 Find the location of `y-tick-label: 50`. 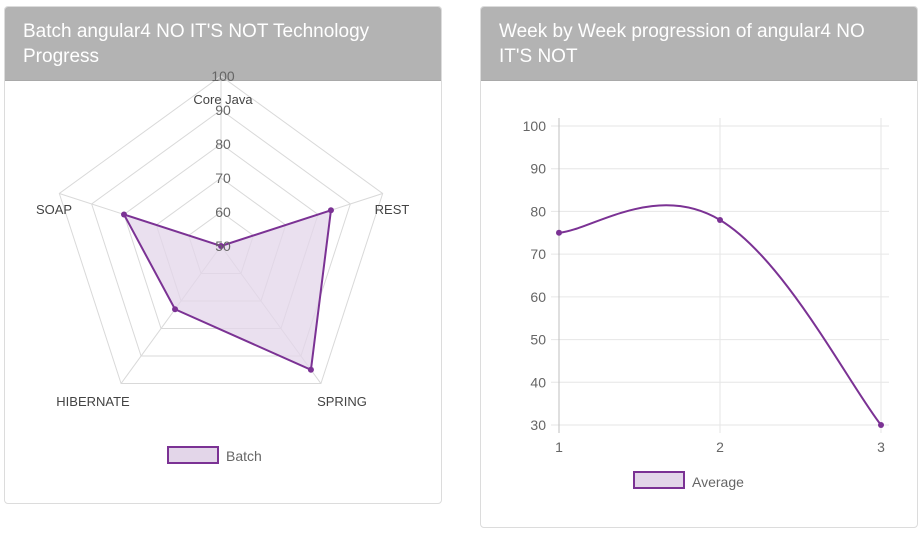

y-tick-label: 50 is located at coordinates (538, 340).